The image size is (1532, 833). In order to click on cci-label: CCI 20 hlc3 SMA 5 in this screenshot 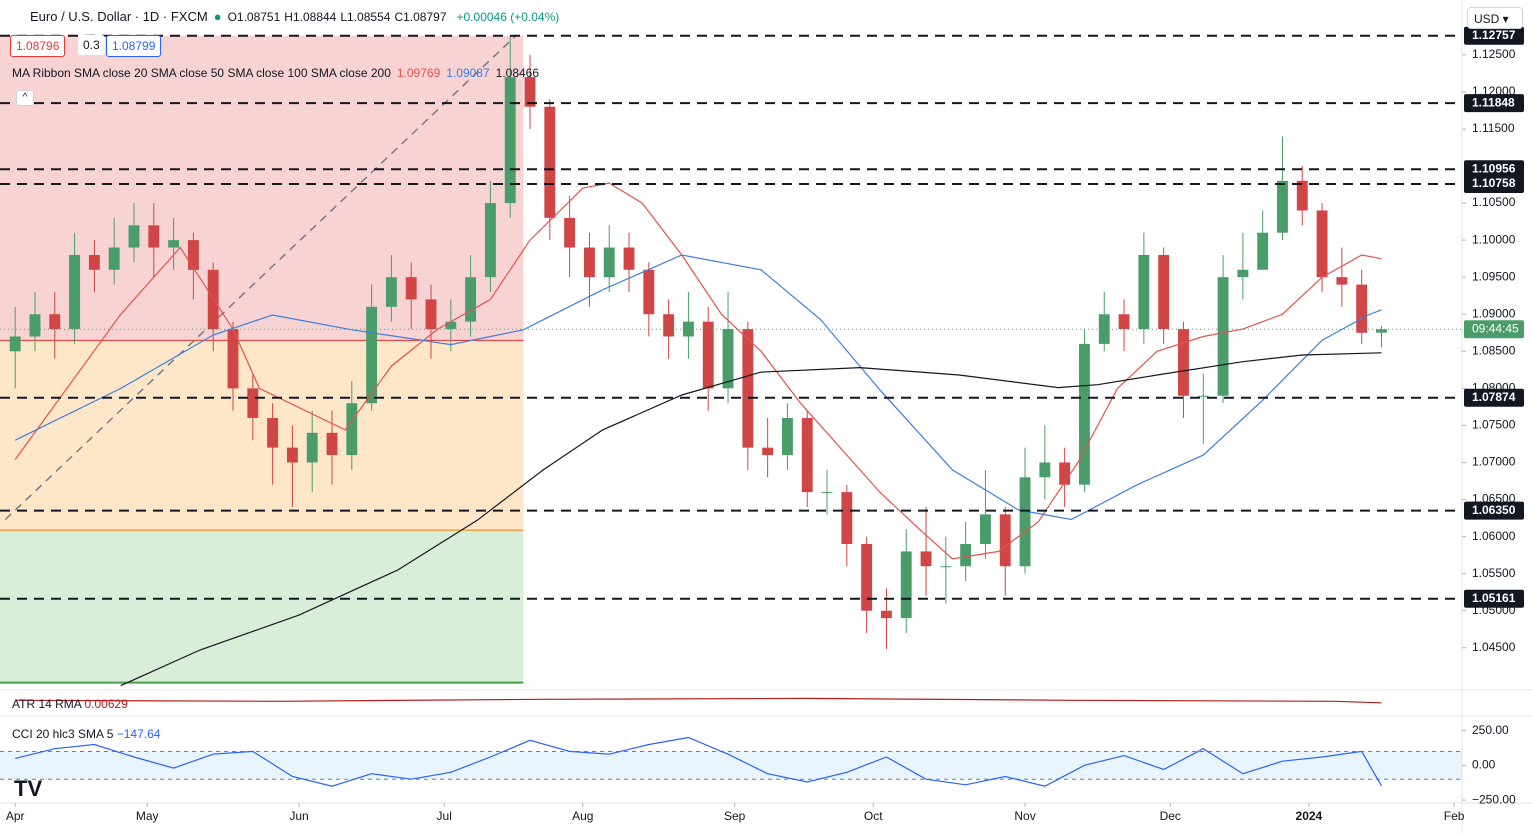, I will do `click(63, 734)`.